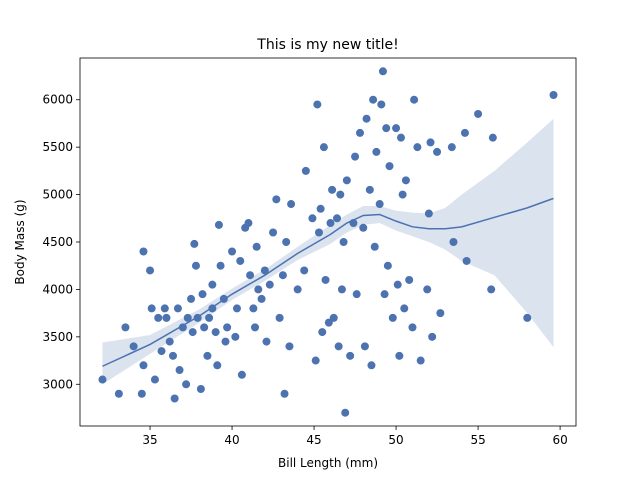 This screenshot has width=640, height=484. What do you see at coordinates (149, 440) in the screenshot?
I see `x-tick-label: 35` at bounding box center [149, 440].